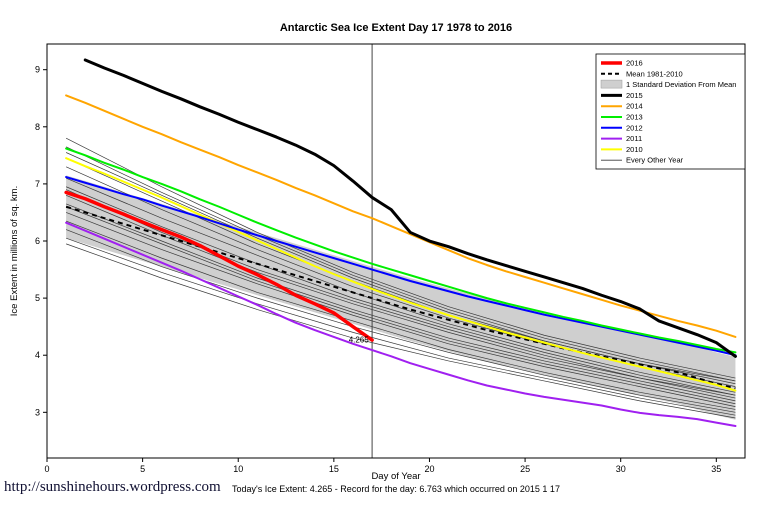 The height and width of the screenshot is (506, 760). I want to click on x-axis-label: Day of Year, so click(395, 476).